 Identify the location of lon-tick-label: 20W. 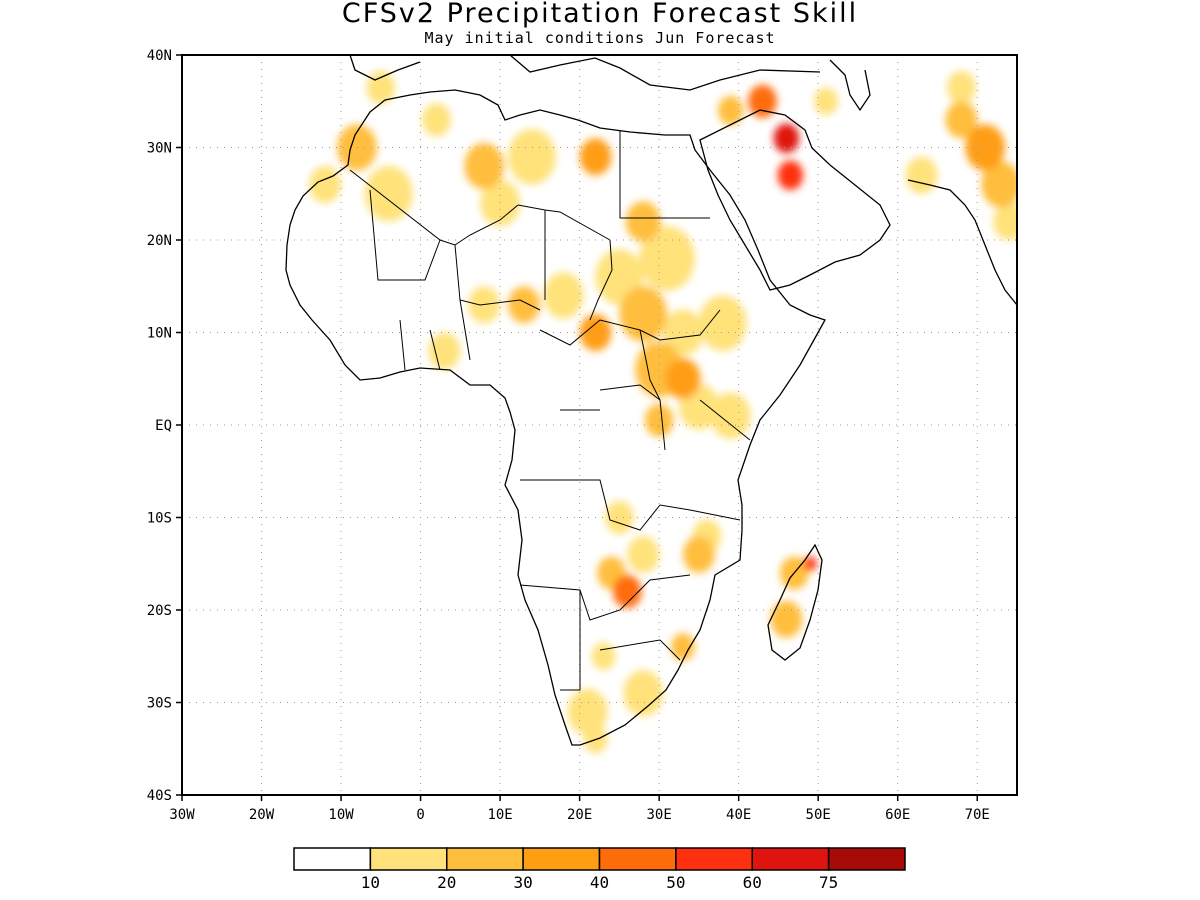
(262, 815).